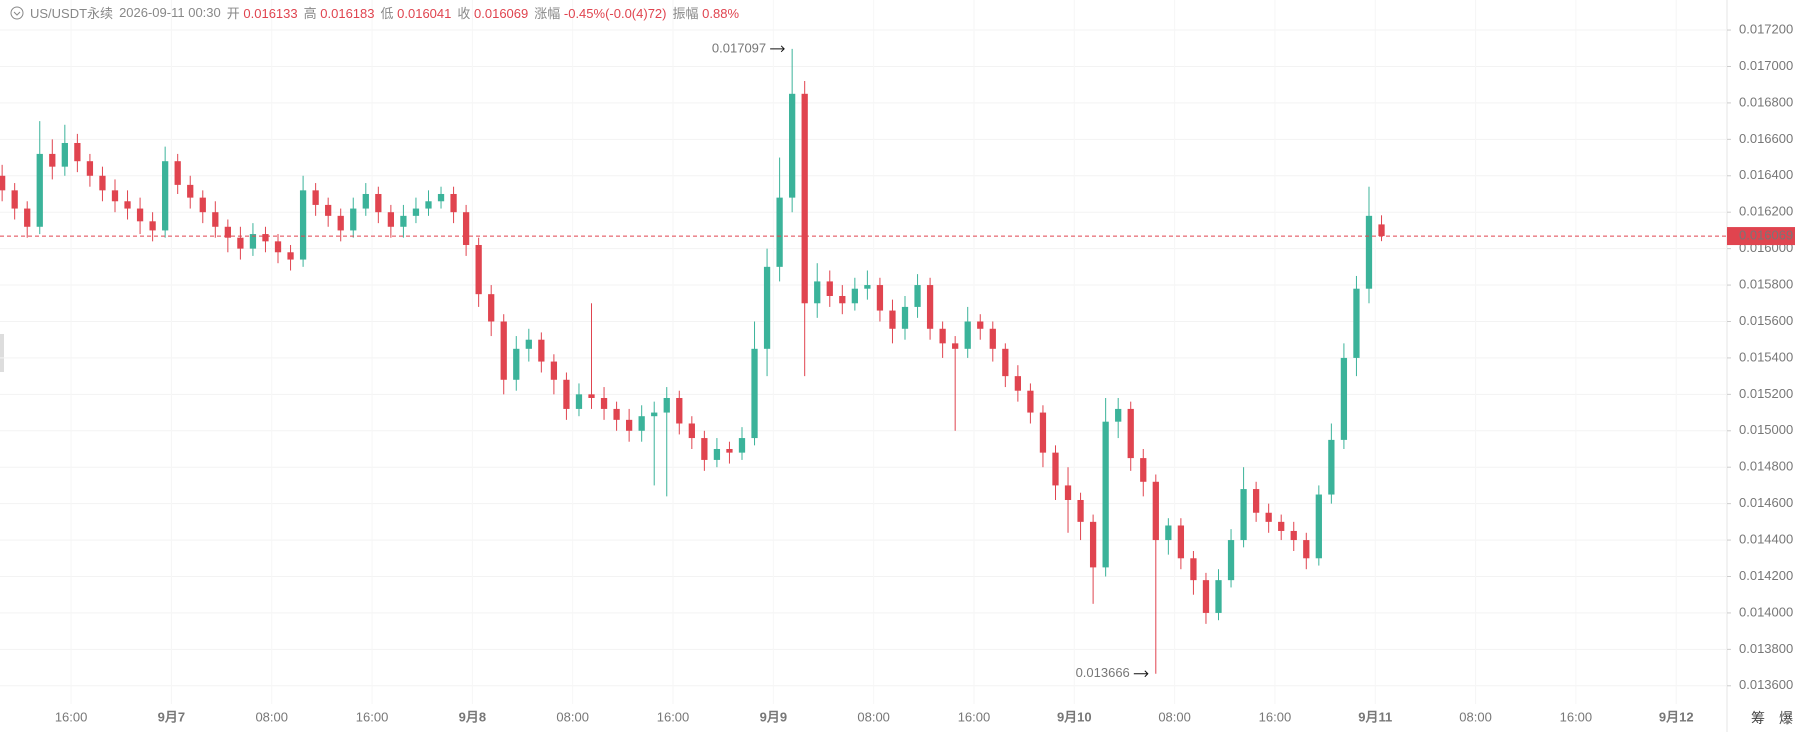 The width and height of the screenshot is (1799, 732). I want to click on y-tick-label: 0.014000, so click(1766, 611).